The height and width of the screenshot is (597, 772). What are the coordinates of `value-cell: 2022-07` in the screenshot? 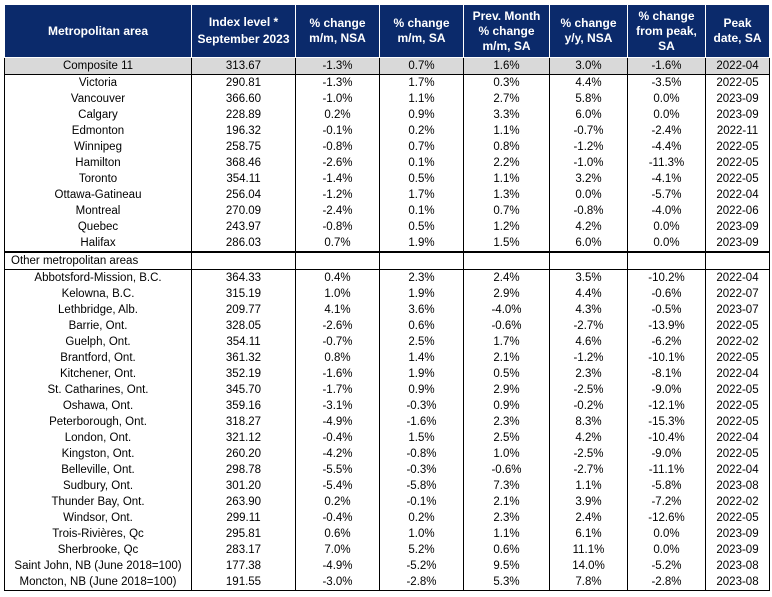 It's located at (737, 294).